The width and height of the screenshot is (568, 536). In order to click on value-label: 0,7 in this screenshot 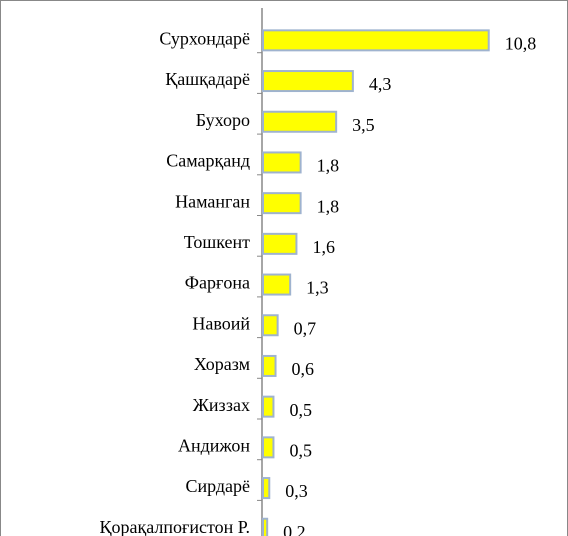, I will do `click(305, 328)`.